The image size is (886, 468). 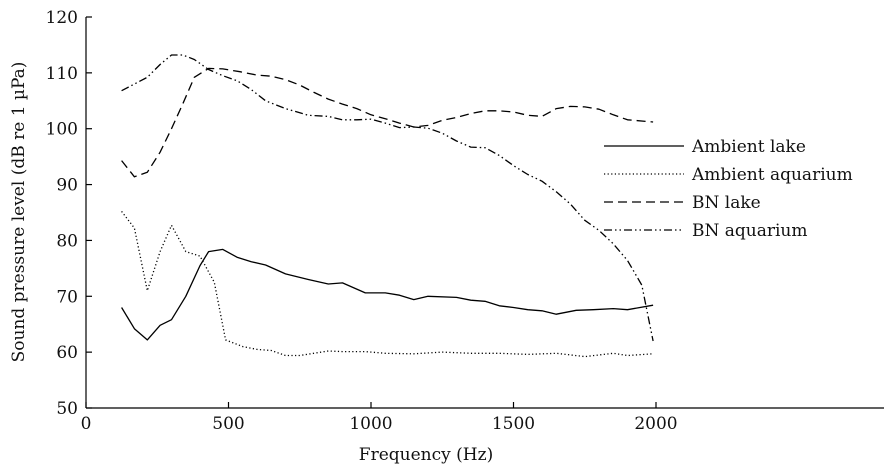 I want to click on y-tick-label: 90, so click(x=67, y=186).